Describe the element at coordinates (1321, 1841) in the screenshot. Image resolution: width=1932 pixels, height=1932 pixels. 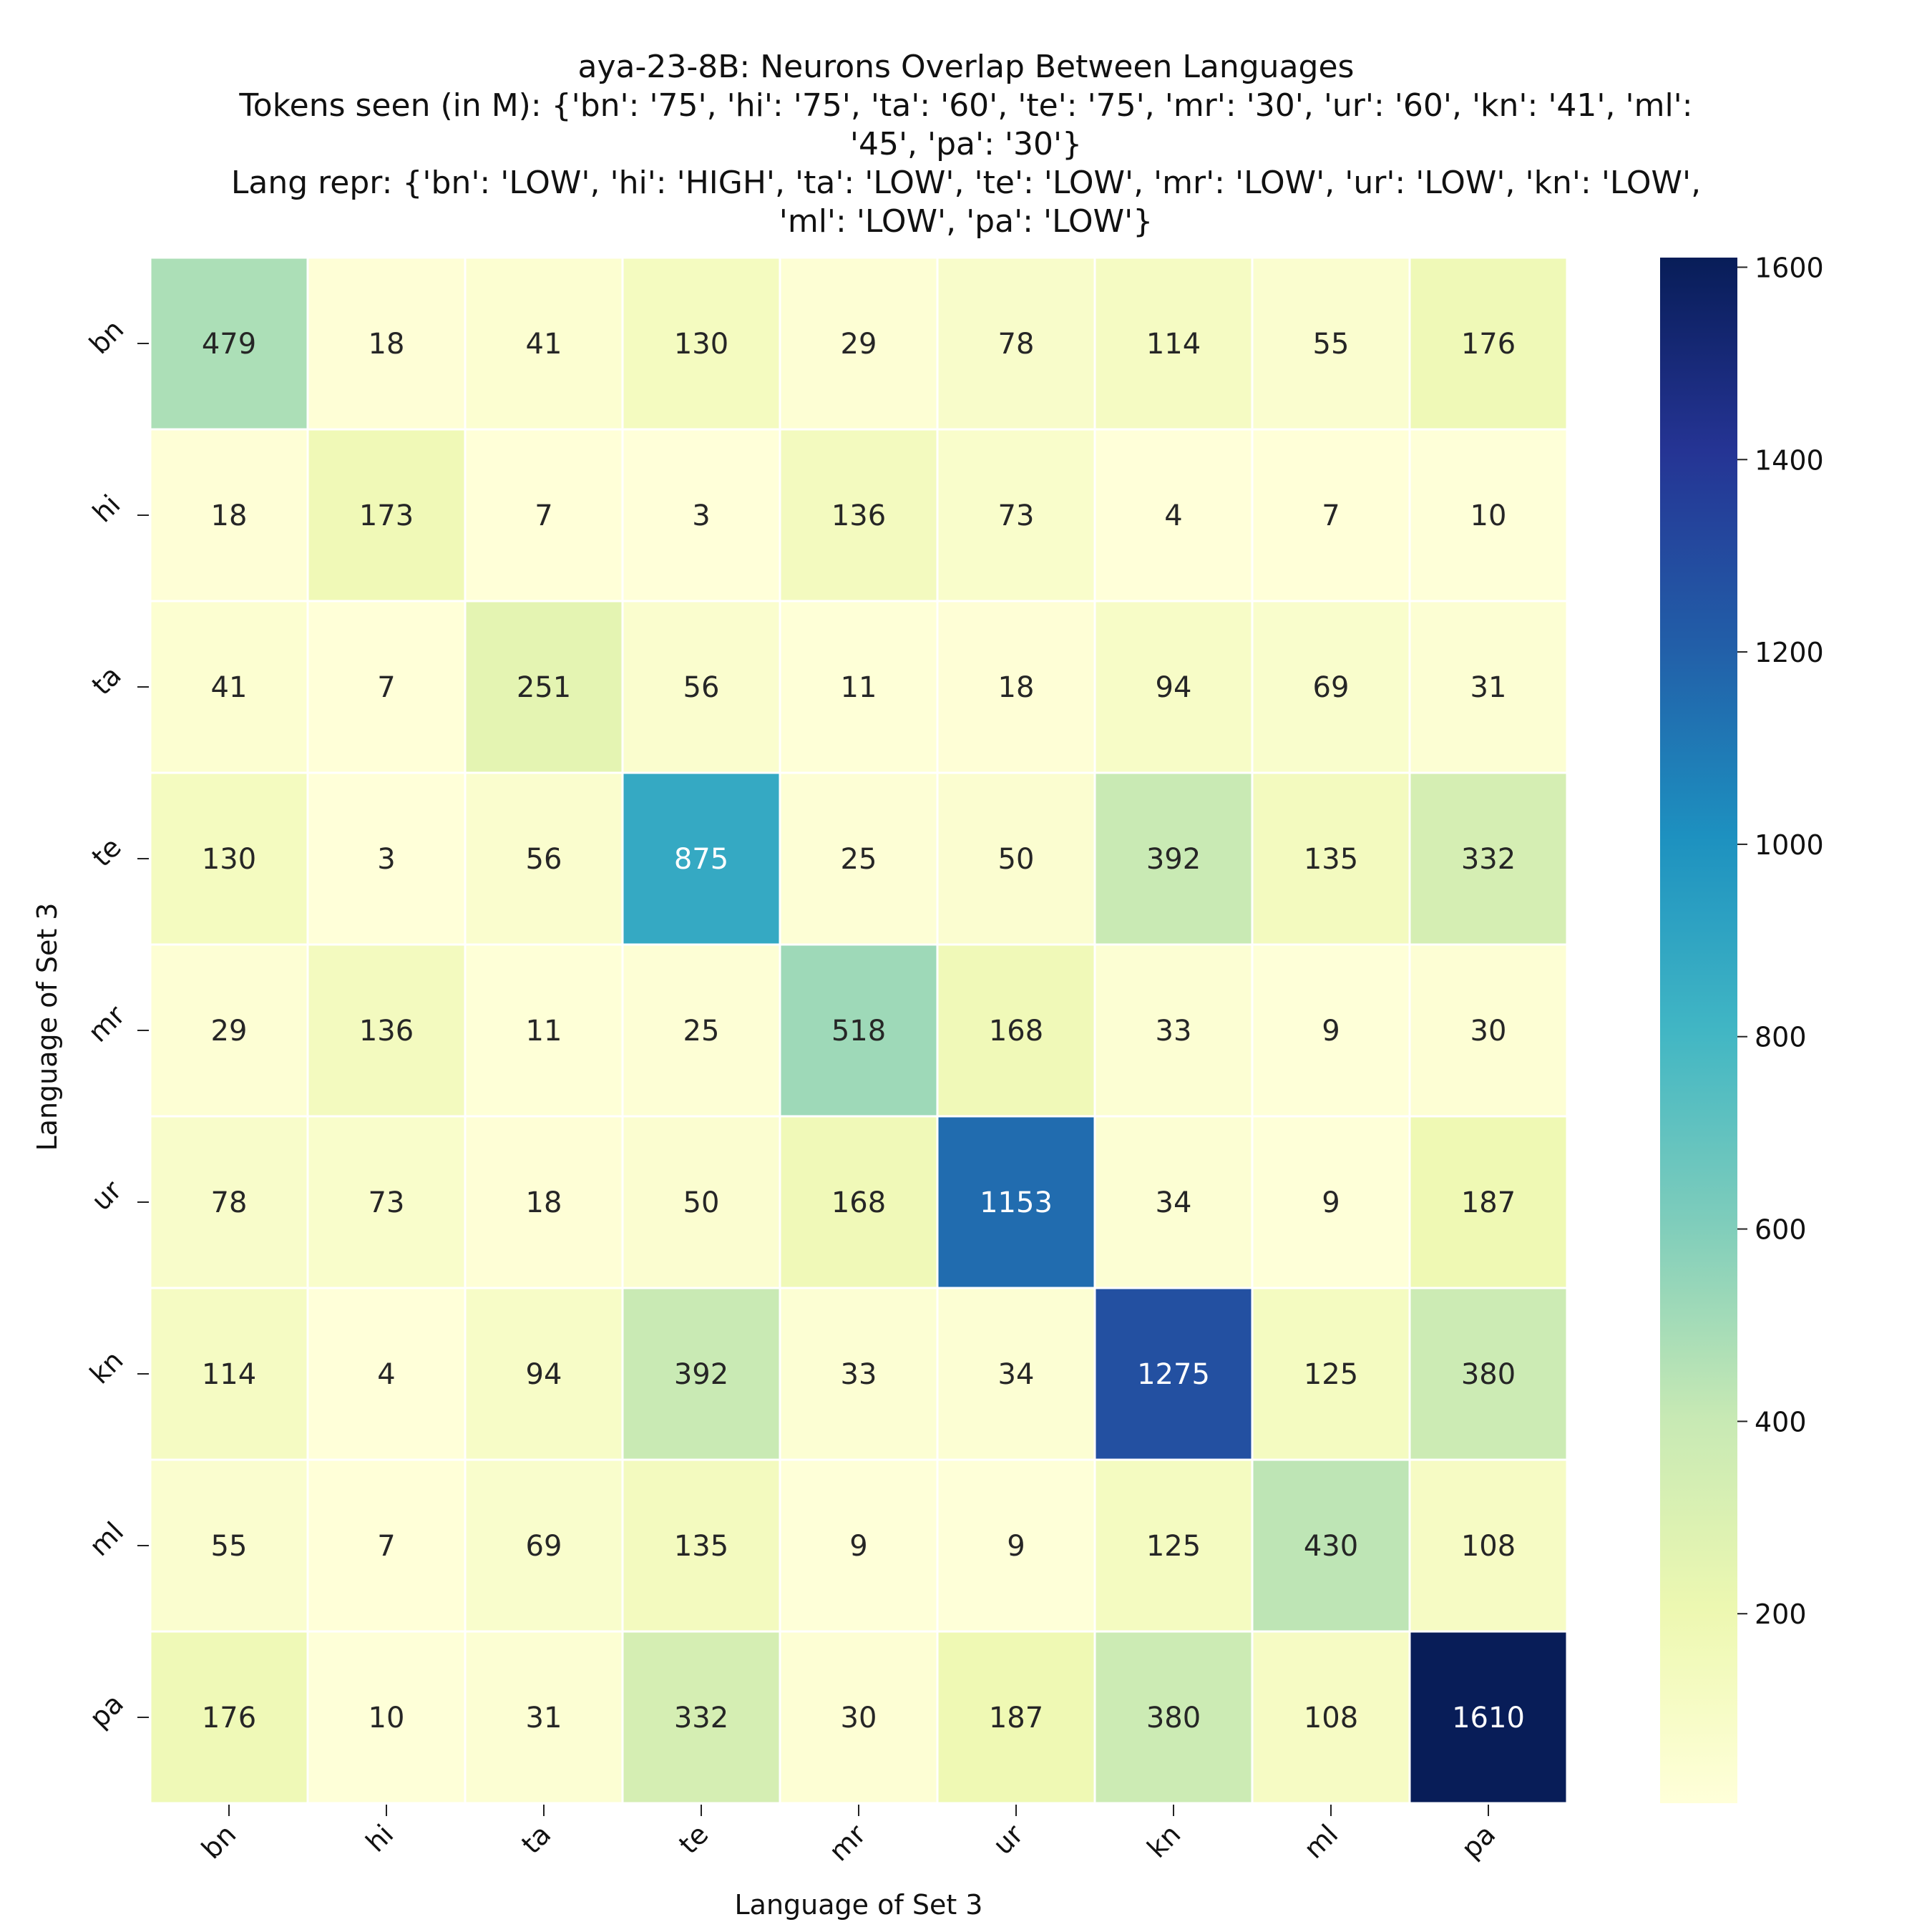
I see `x-tick-label-ml: ml` at that location.